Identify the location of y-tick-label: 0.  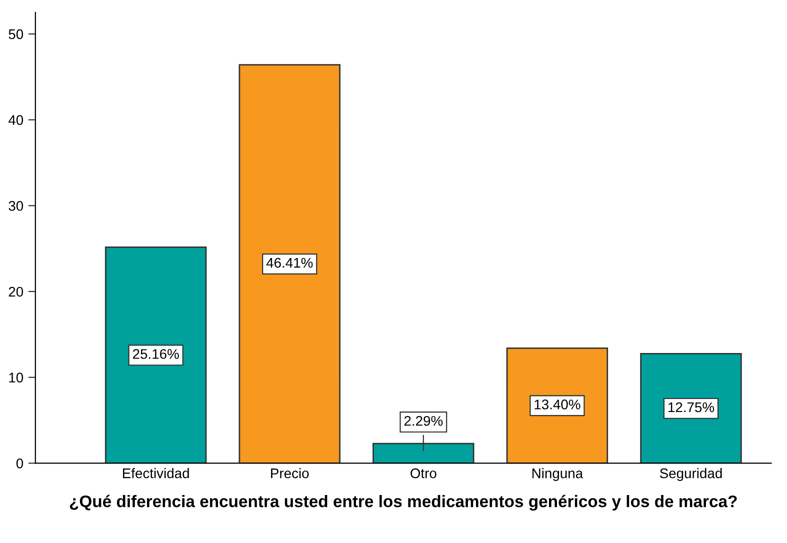
(20, 463).